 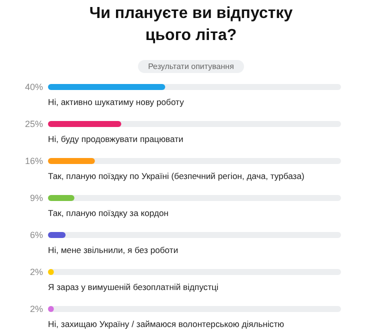 What do you see at coordinates (36, 235) in the screenshot?
I see `data-label: 6%` at bounding box center [36, 235].